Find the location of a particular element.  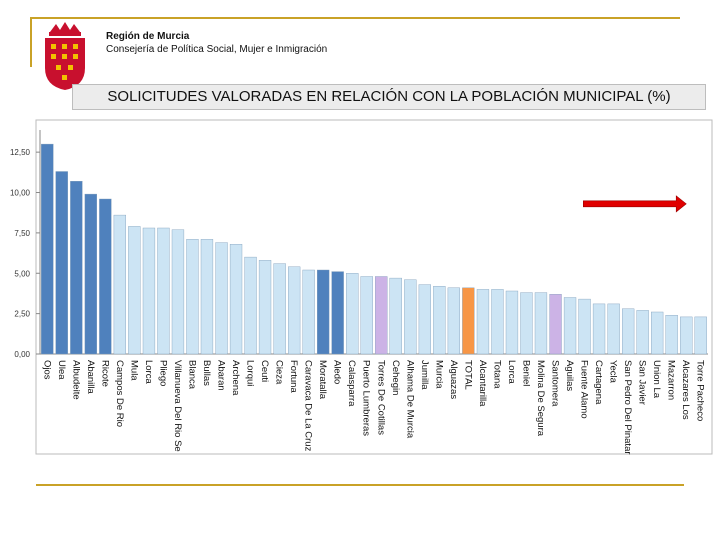

x-tick-label: Torre Pacheco is located at coordinates (700, 390).